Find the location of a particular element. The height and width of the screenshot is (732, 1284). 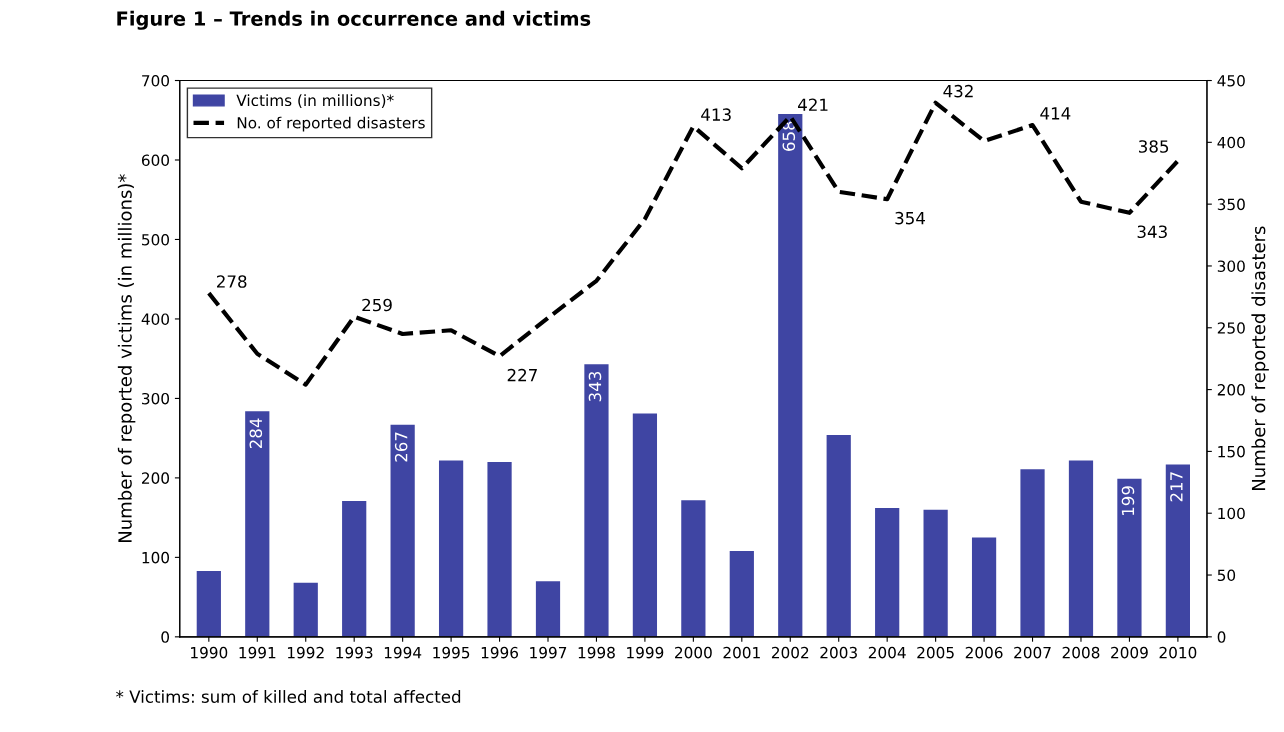

data-label: 217 is located at coordinates (1176, 487).